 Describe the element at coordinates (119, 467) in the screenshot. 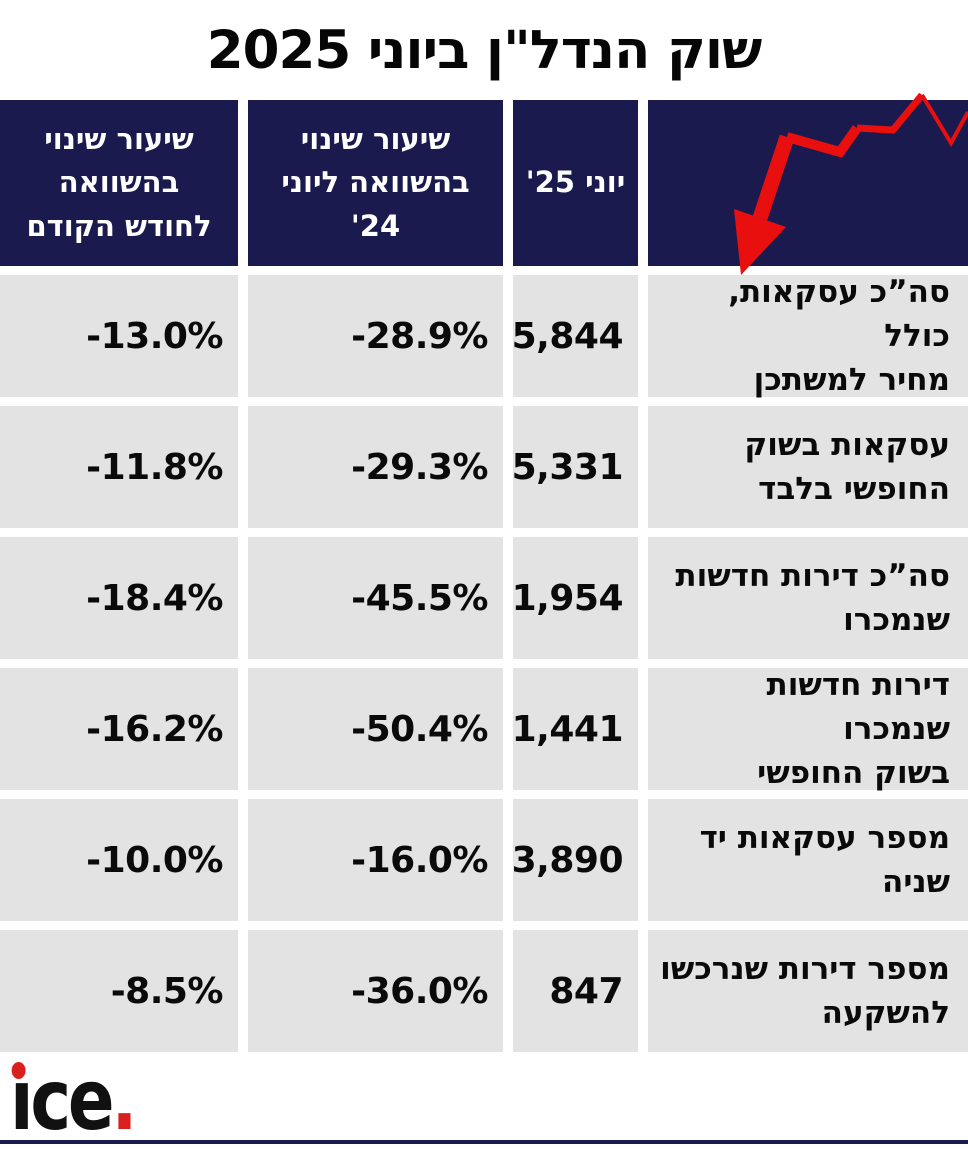

I see `cell-change-mom: -11.8%` at that location.